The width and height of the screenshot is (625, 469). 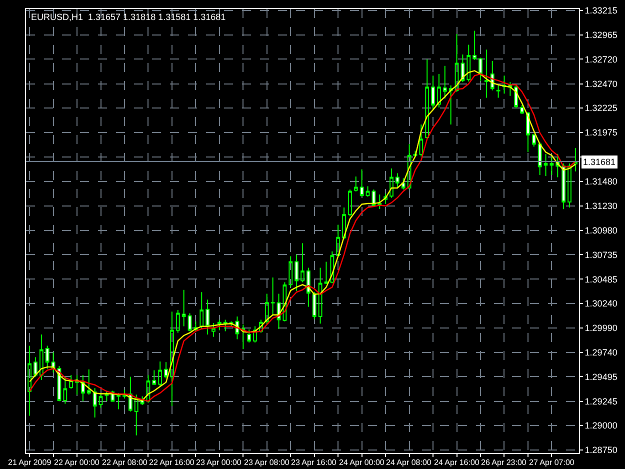 What do you see at coordinates (601, 206) in the screenshot?
I see `y-tick-label: 1.31230` at bounding box center [601, 206].